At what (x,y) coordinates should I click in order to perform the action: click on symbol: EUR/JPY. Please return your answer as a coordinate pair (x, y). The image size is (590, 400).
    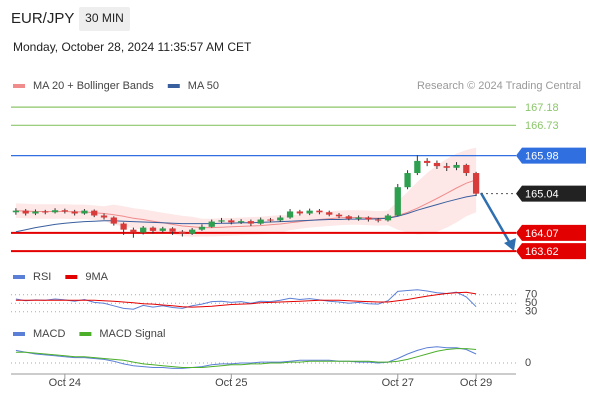
    Looking at the image, I should click on (42, 18).